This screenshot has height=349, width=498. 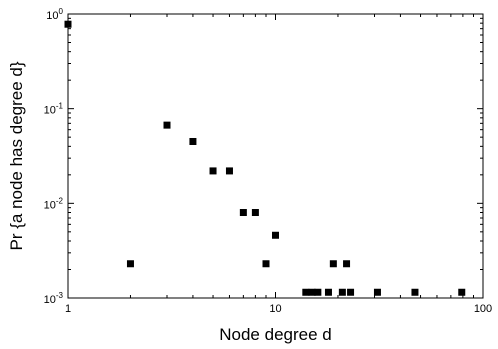 What do you see at coordinates (54, 203) in the screenshot?
I see `y-tick-label: 10⁻²` at bounding box center [54, 203].